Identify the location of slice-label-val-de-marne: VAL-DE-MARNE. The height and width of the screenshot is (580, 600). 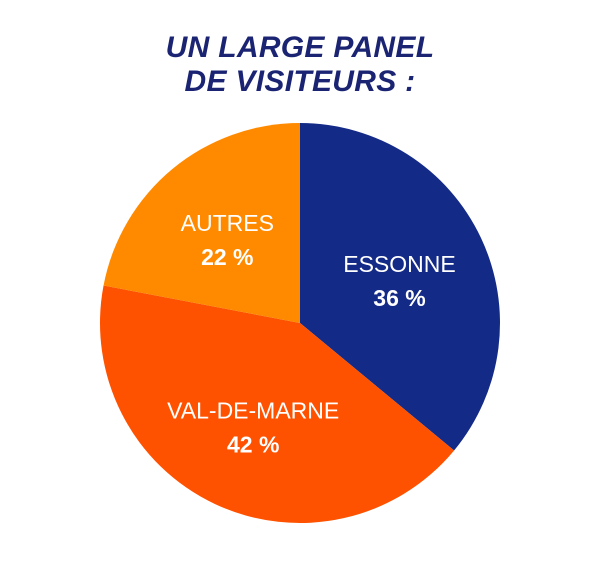
(253, 411).